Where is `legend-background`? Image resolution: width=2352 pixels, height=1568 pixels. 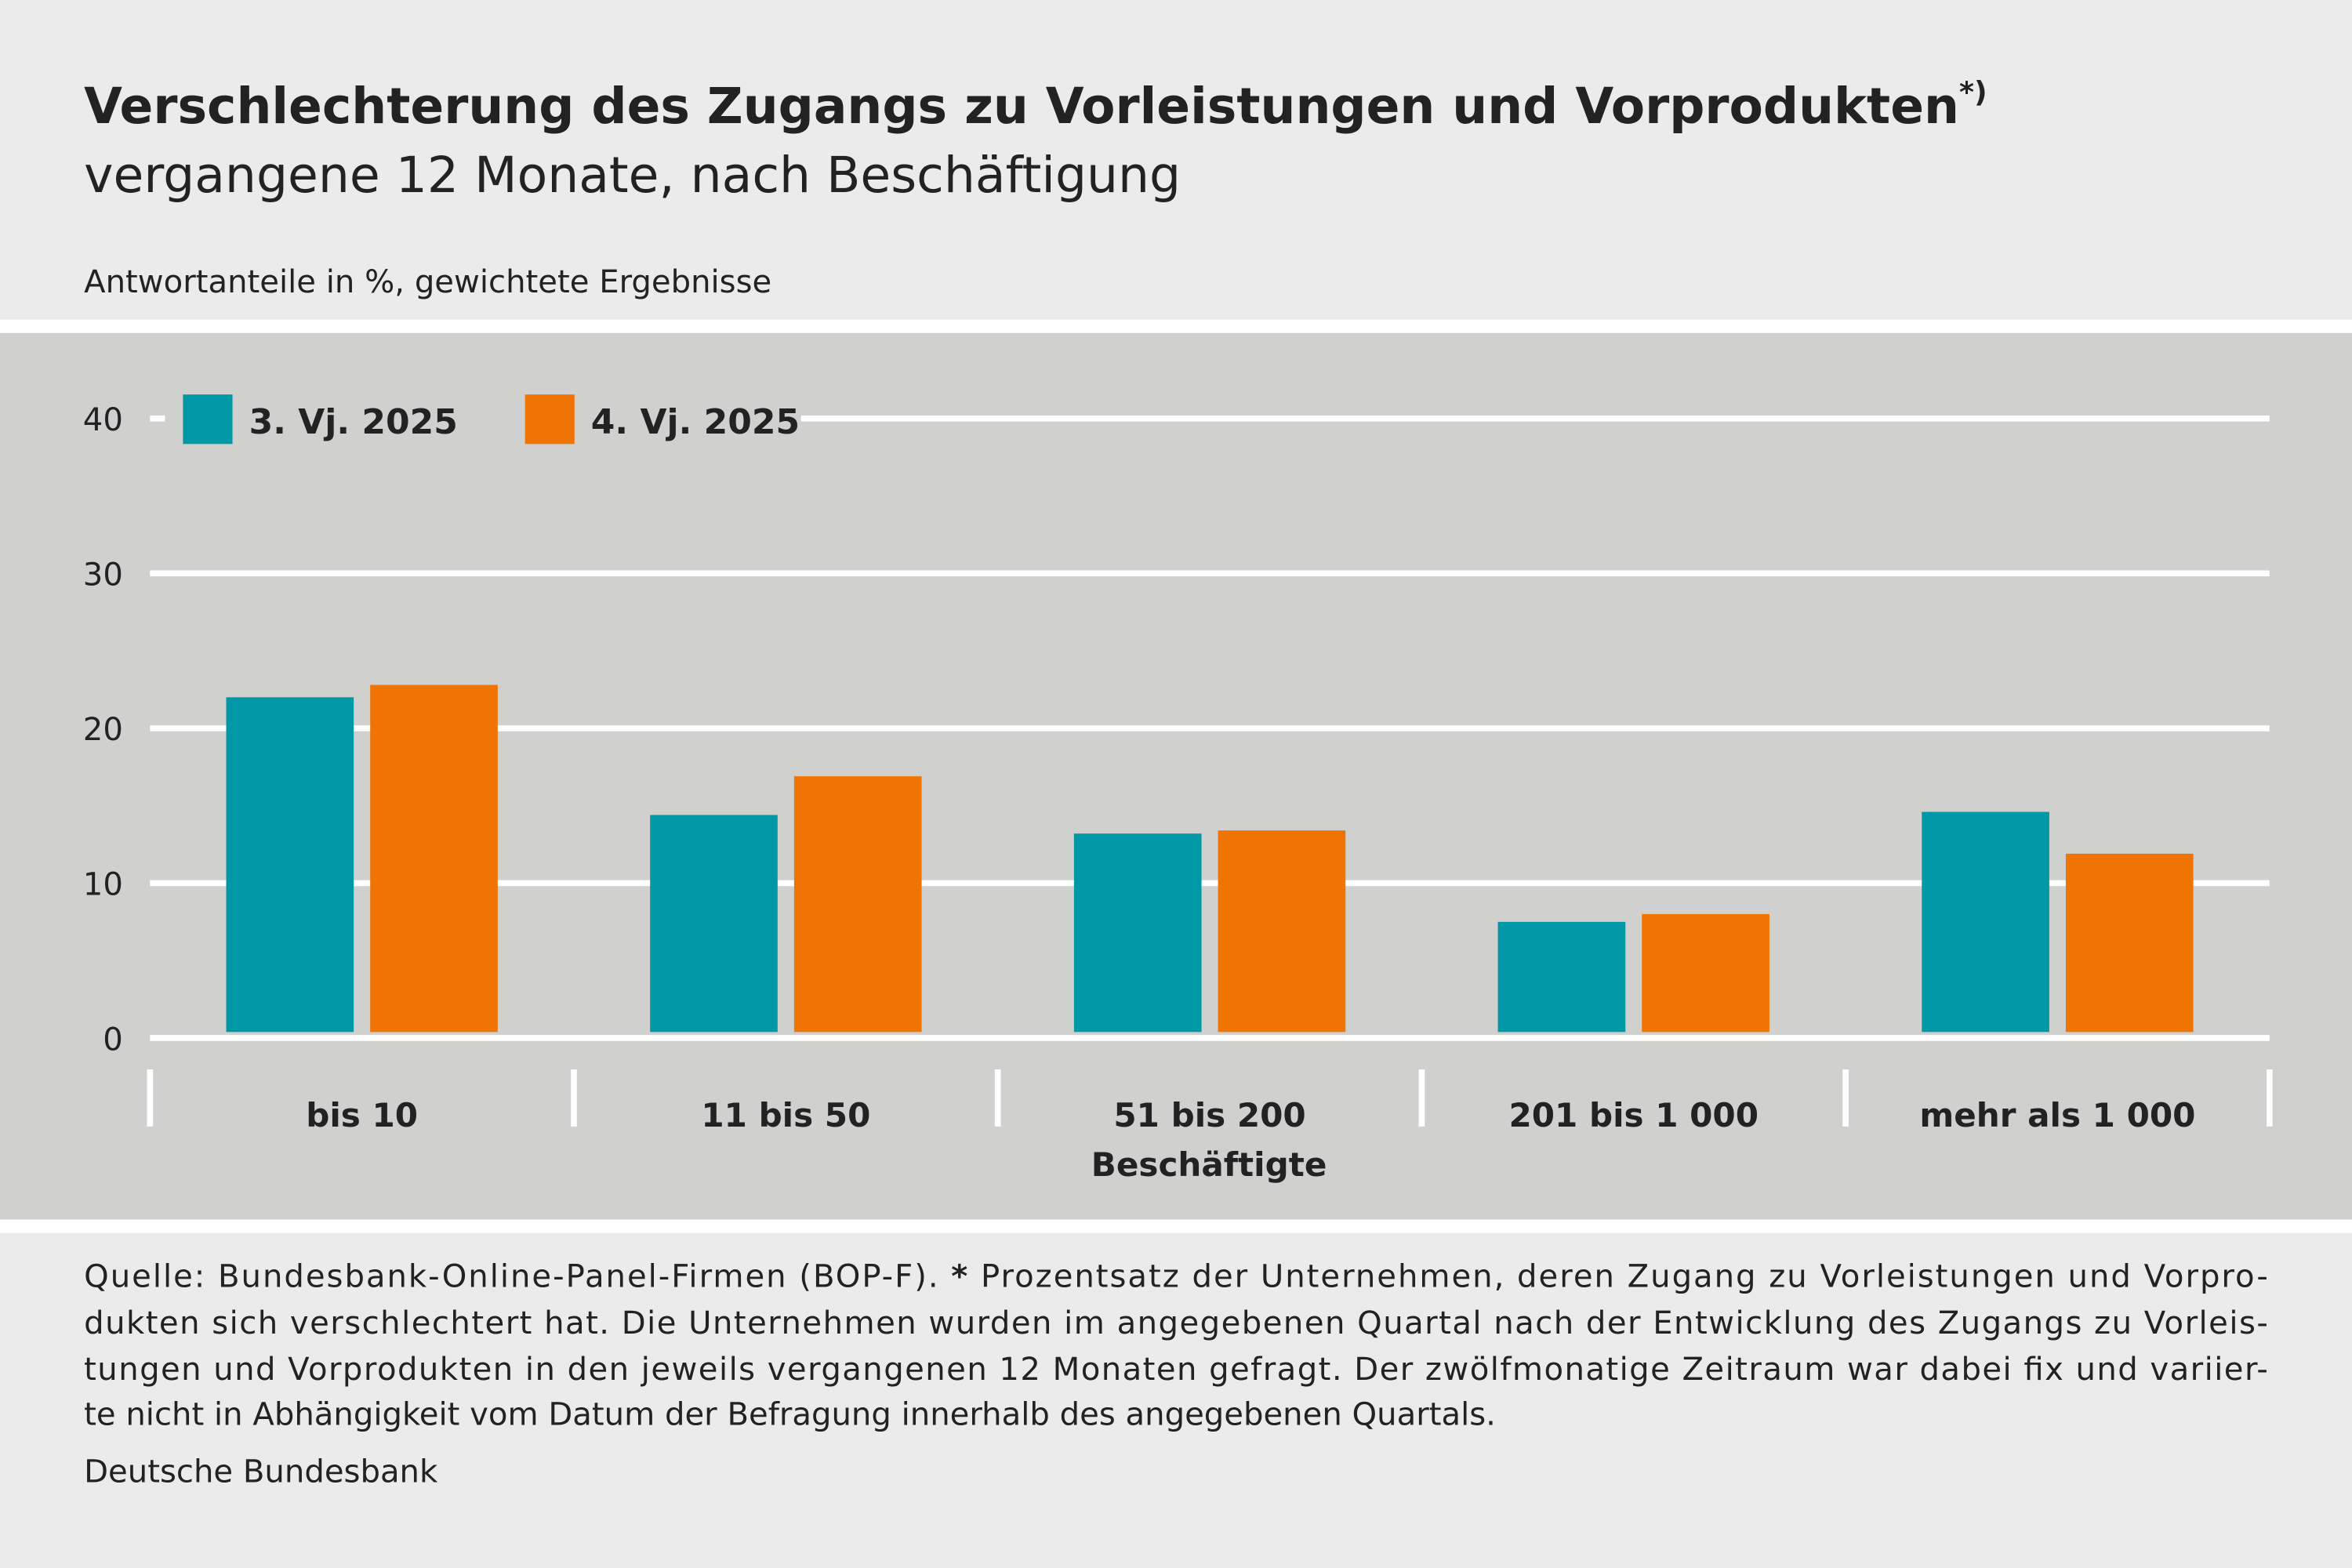 legend-background is located at coordinates (483, 418).